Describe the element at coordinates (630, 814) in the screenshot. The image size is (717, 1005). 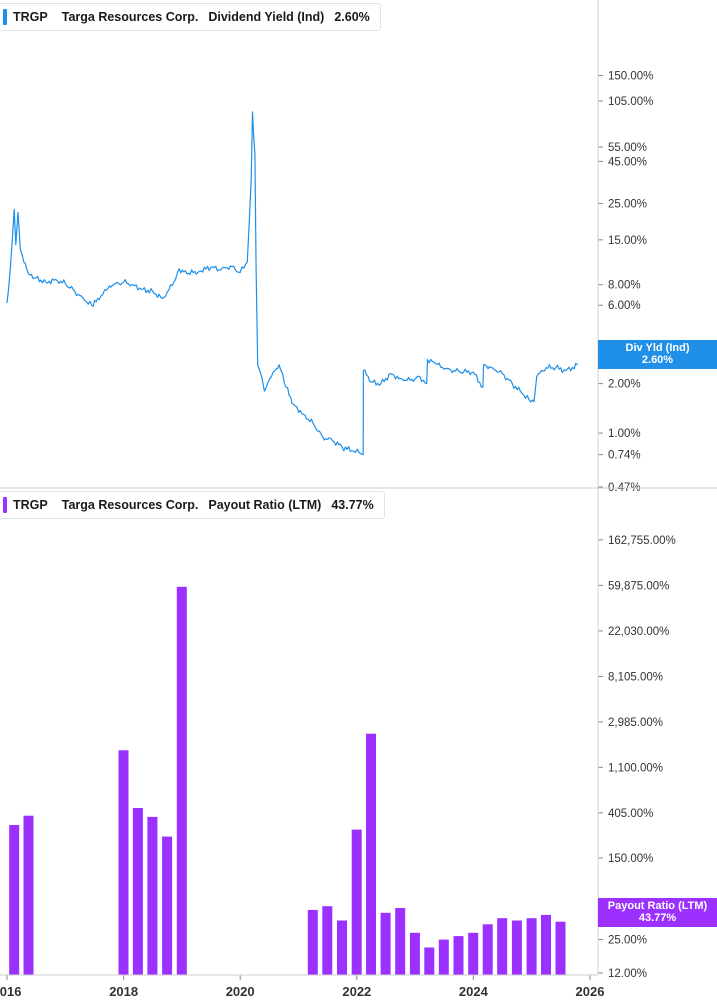
I see `y-tick-label: 405.00%` at that location.